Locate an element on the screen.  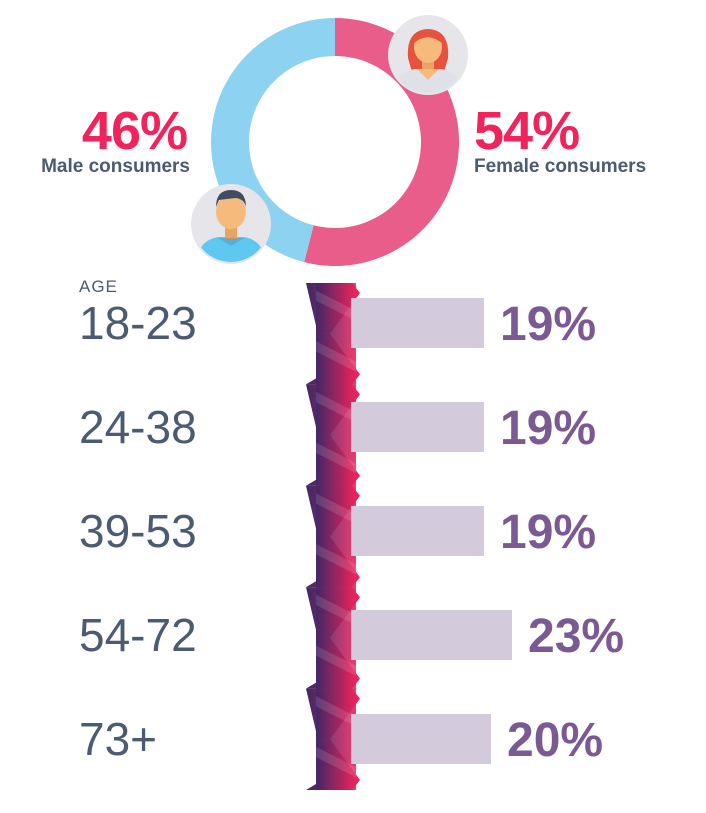
age-group-label: 54-72 is located at coordinates (138, 635).